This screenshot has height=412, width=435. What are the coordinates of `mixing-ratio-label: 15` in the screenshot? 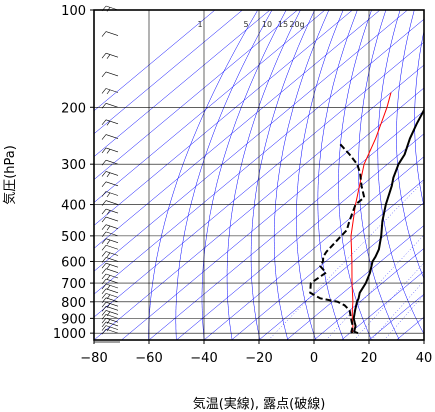 It's located at (283, 24).